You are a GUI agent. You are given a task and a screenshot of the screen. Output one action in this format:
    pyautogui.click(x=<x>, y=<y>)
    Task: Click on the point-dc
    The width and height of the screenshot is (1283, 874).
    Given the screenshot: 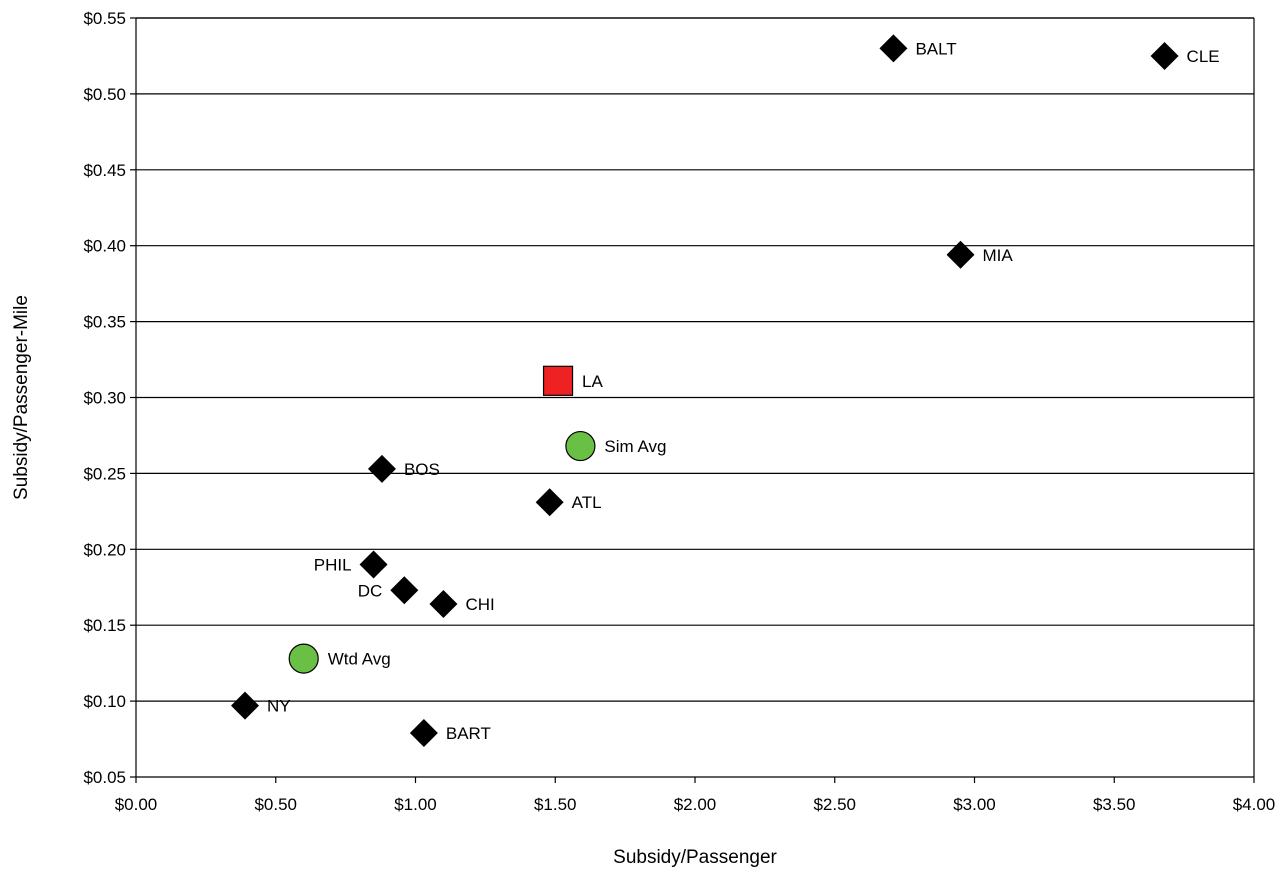 What is the action you would take?
    pyautogui.click(x=404, y=590)
    